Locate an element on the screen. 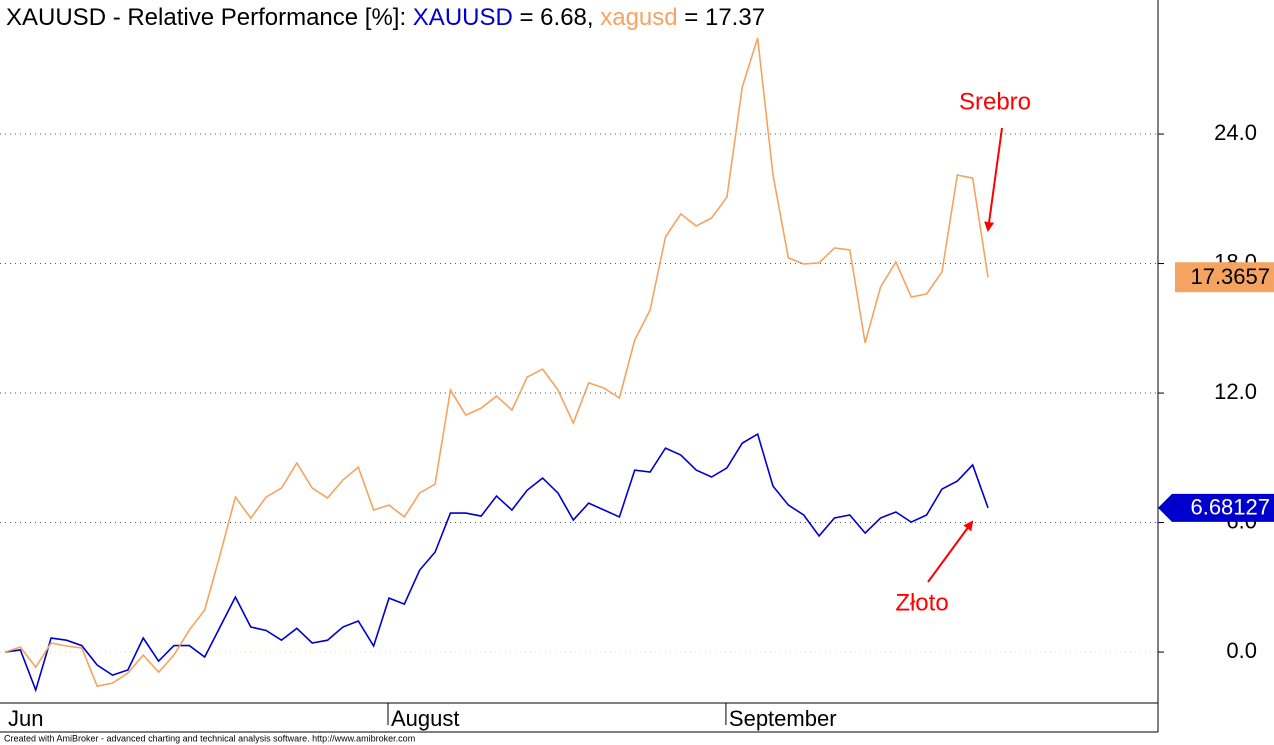  x-tick-label: September is located at coordinates (783, 718).